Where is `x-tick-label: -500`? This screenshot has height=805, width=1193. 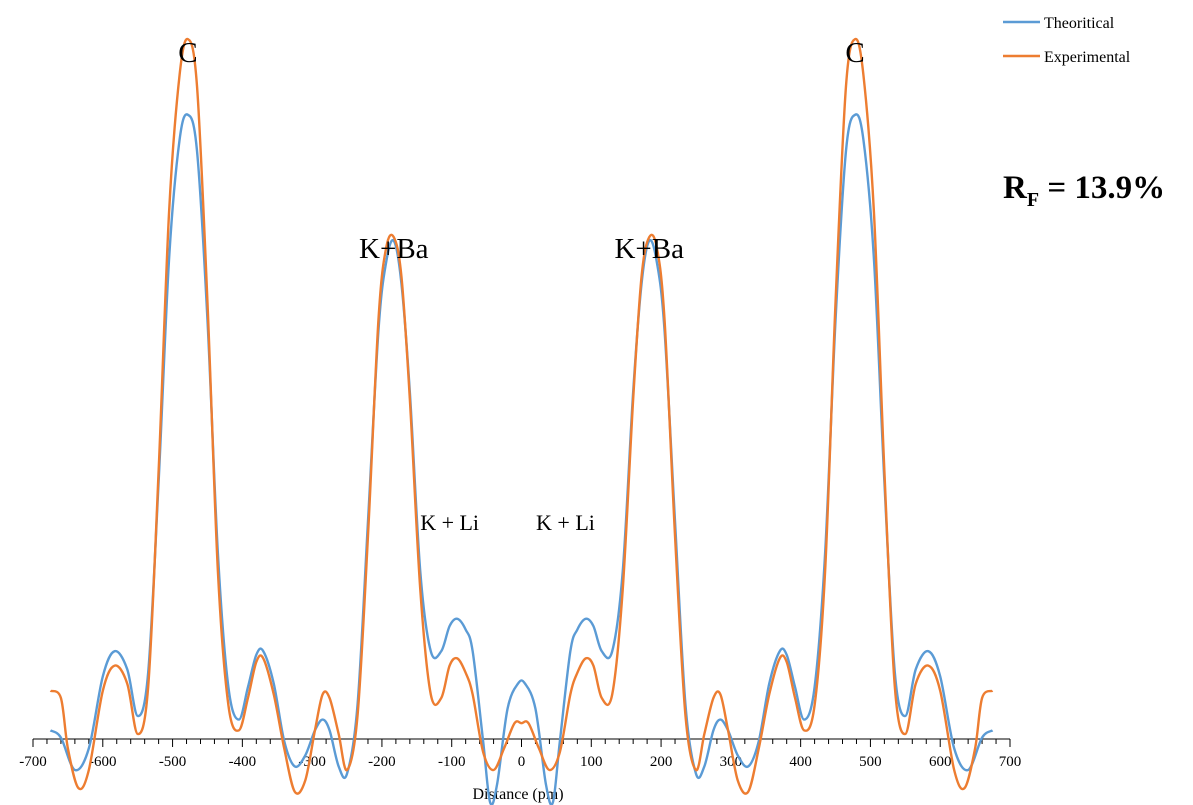
x-tick-label: -500 is located at coordinates (173, 762).